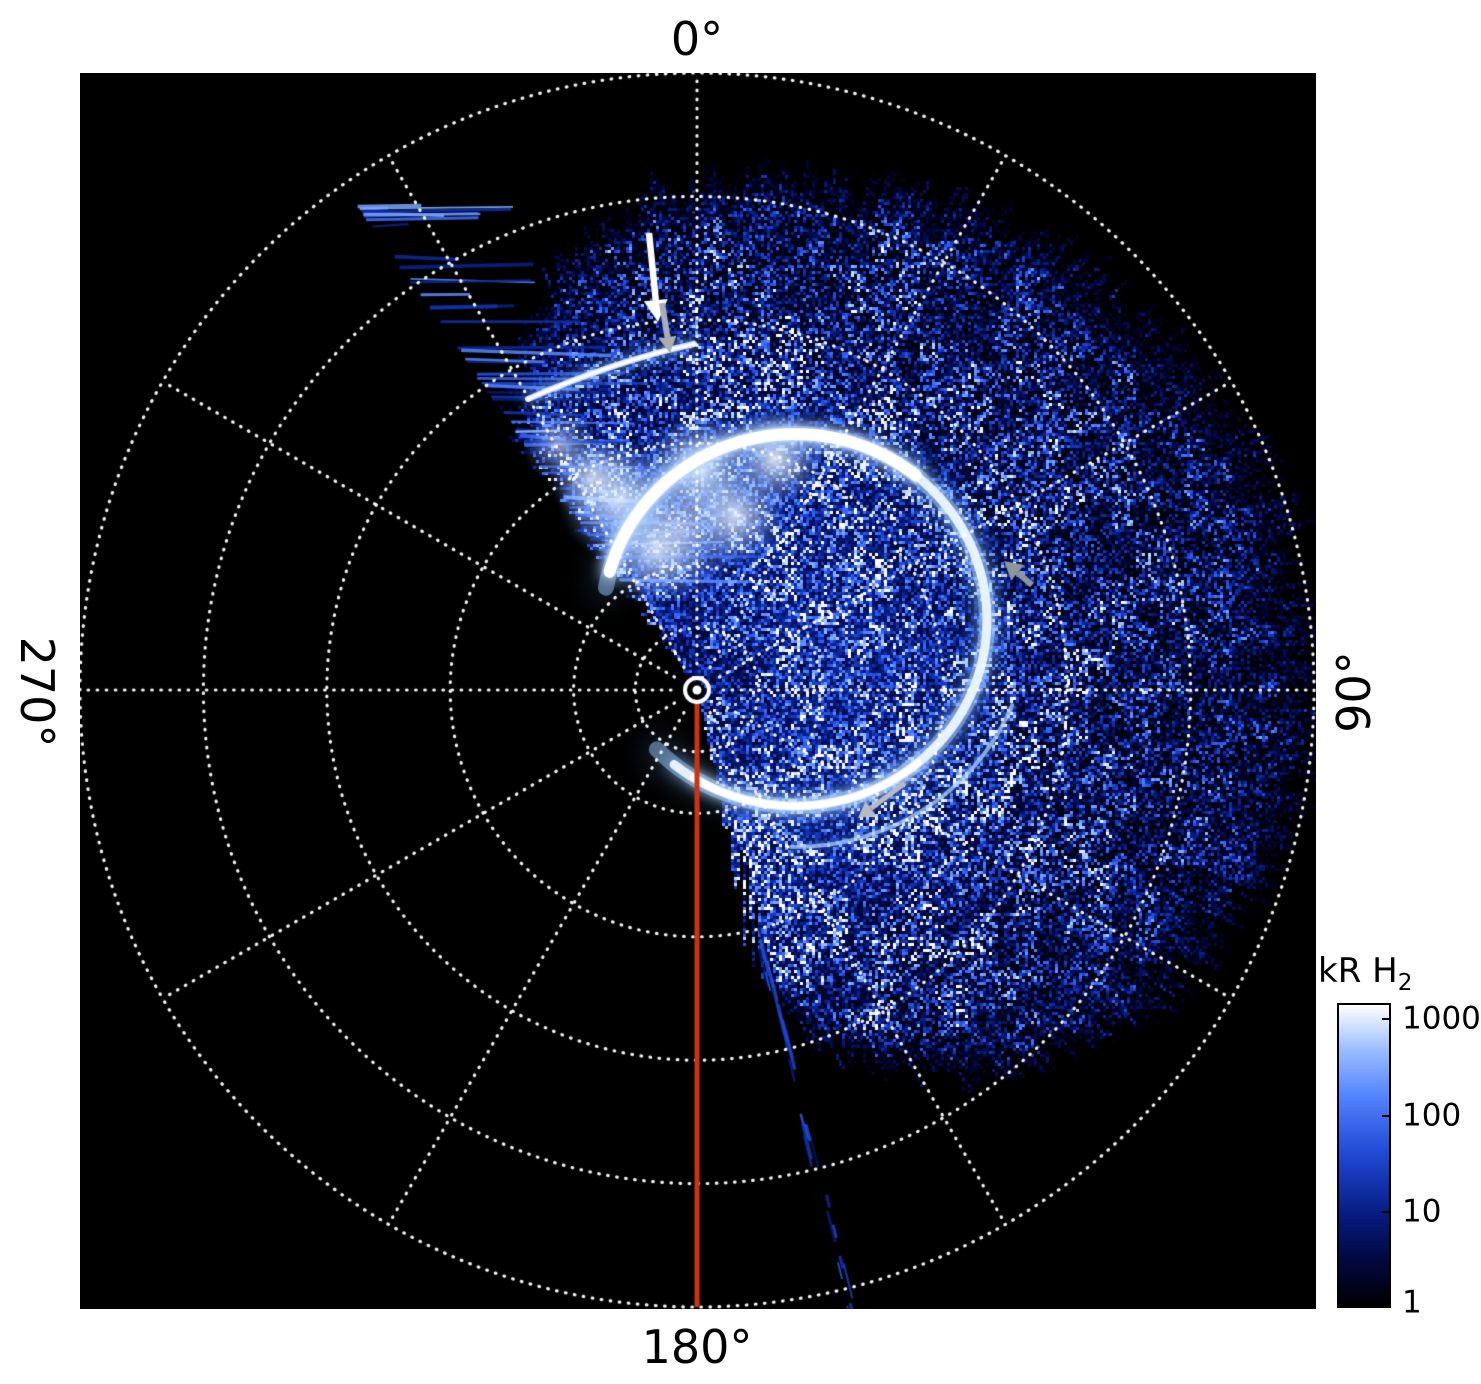 The image size is (1481, 1384). What do you see at coordinates (697, 1347) in the screenshot?
I see `angle-label-180: 180°` at bounding box center [697, 1347].